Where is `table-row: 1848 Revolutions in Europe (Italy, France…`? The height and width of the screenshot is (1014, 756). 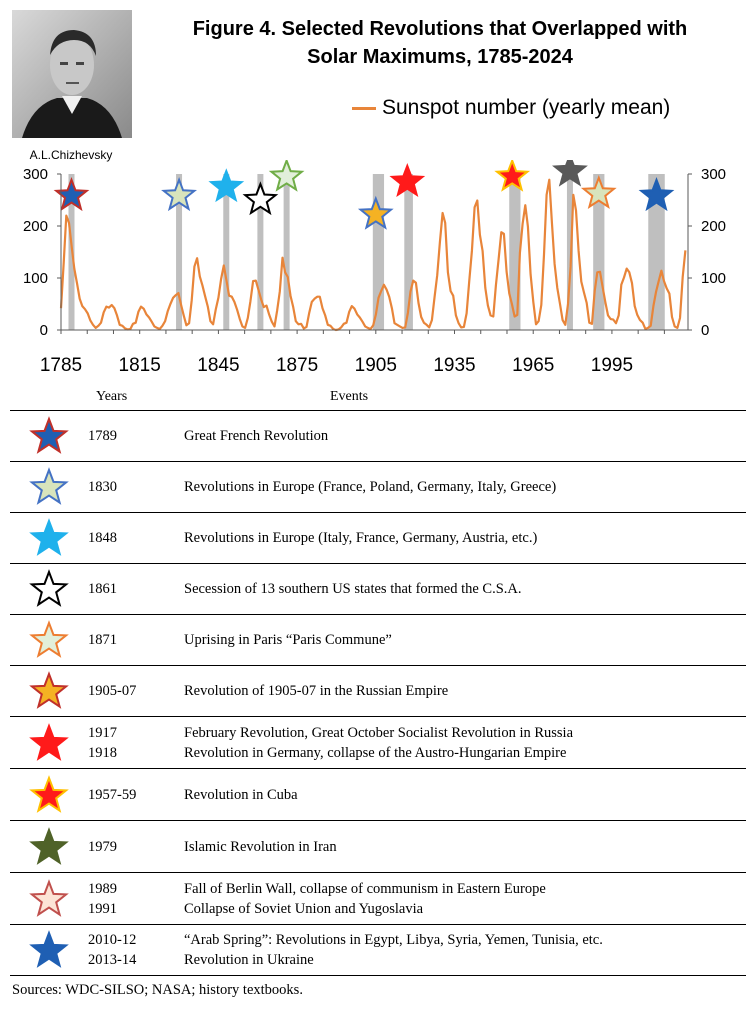
table-row: 1848 Revolutions in Europe (Italy, France… is located at coordinates (378, 538).